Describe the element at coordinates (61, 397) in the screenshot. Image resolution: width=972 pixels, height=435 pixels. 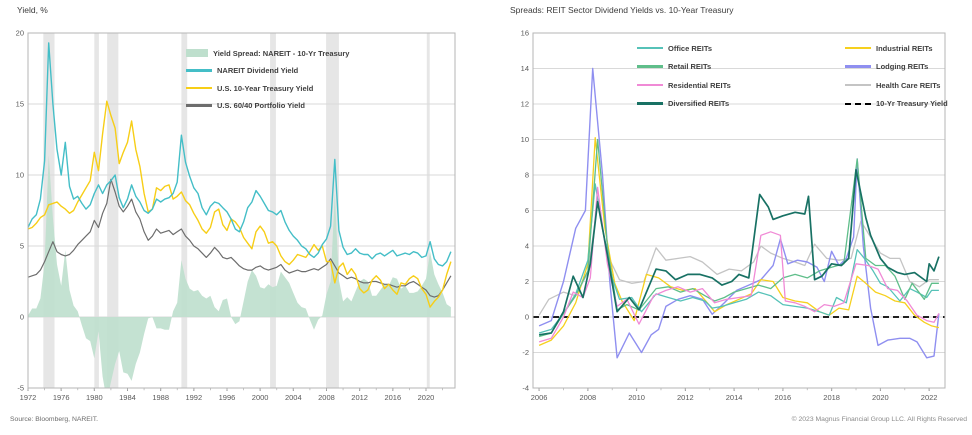
I see `x-tick-label: 1976` at that location.